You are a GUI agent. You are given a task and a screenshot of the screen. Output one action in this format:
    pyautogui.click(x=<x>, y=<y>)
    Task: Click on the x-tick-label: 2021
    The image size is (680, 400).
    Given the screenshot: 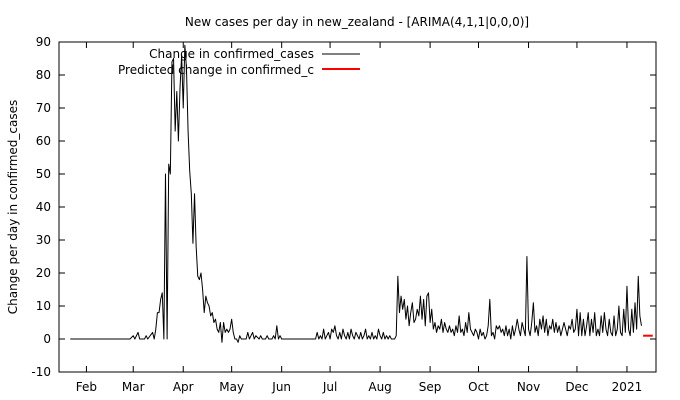 What is the action you would take?
    pyautogui.click(x=627, y=387)
    